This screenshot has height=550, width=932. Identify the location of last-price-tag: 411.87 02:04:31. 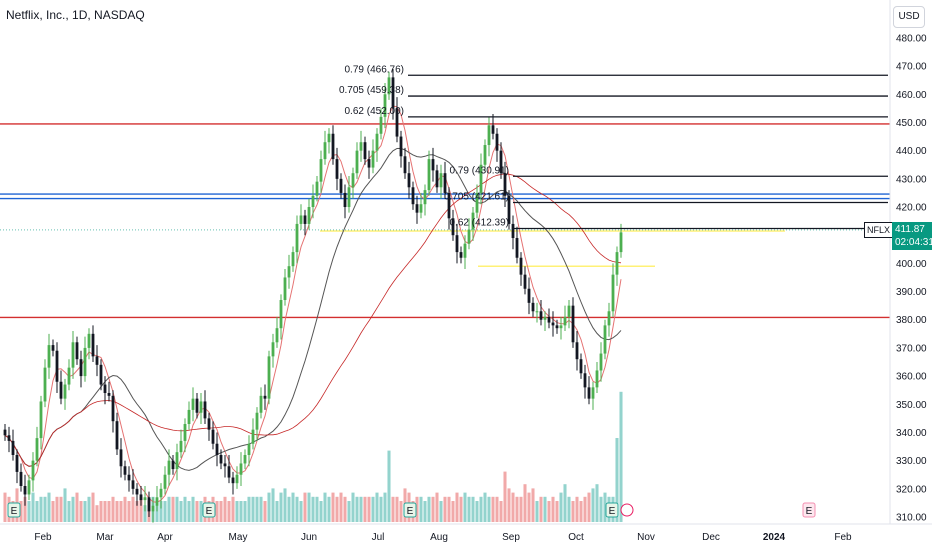
(912, 236).